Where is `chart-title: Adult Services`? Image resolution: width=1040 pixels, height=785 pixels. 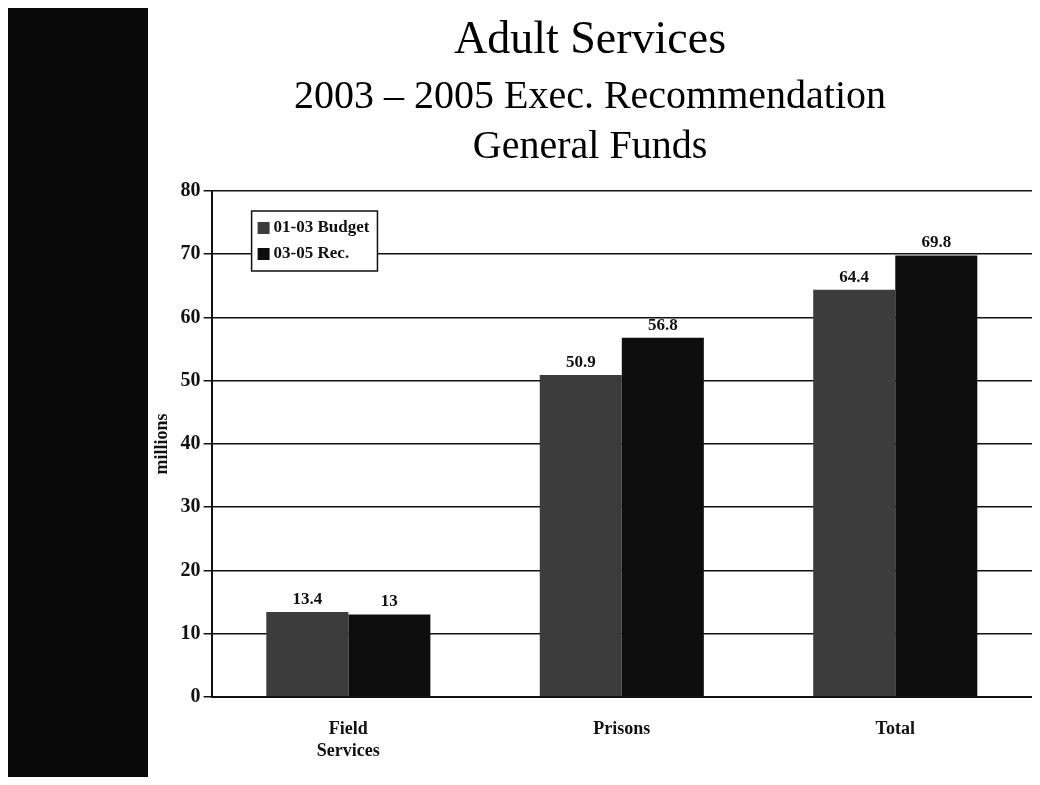 chart-title: Adult Services is located at coordinates (590, 38).